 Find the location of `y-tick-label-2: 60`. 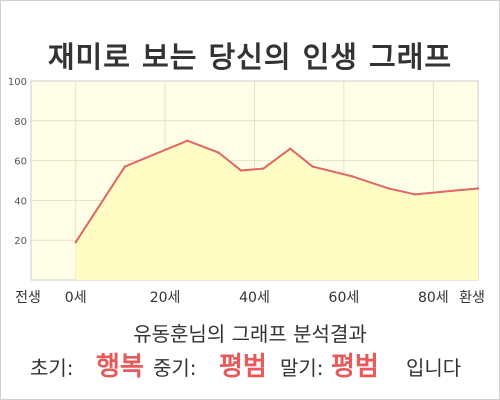

y-tick-label-2: 60 is located at coordinates (20, 162).